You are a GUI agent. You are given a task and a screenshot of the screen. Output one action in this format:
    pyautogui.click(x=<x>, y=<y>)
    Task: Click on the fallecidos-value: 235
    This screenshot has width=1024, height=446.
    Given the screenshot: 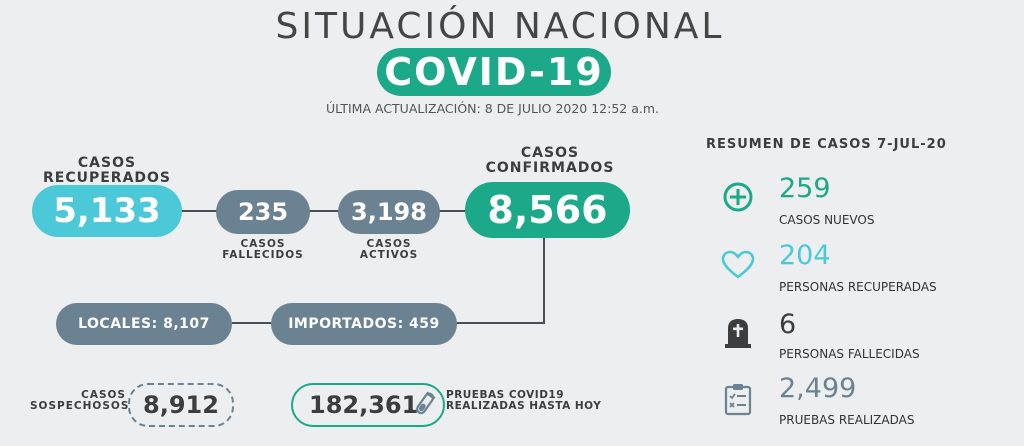 What is the action you would take?
    pyautogui.click(x=263, y=212)
    